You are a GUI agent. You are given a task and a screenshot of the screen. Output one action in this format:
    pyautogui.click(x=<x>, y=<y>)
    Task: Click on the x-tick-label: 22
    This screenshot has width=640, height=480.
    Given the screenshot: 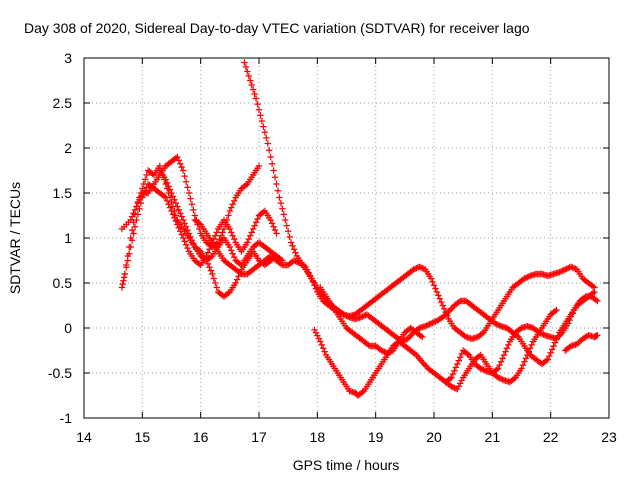 What is the action you would take?
    pyautogui.click(x=551, y=437)
    